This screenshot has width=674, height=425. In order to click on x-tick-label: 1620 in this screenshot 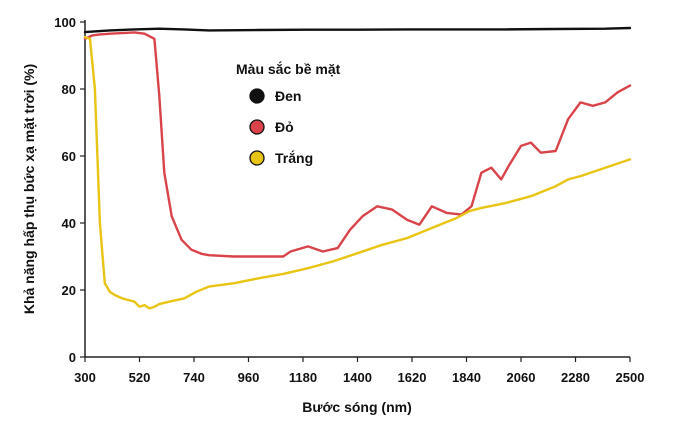, I will do `click(412, 377)`.